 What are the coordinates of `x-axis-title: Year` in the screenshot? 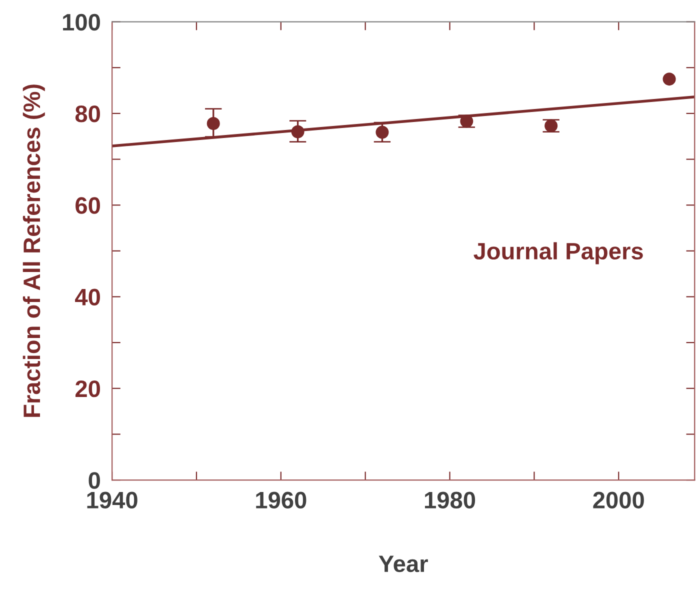 It's located at (403, 564).